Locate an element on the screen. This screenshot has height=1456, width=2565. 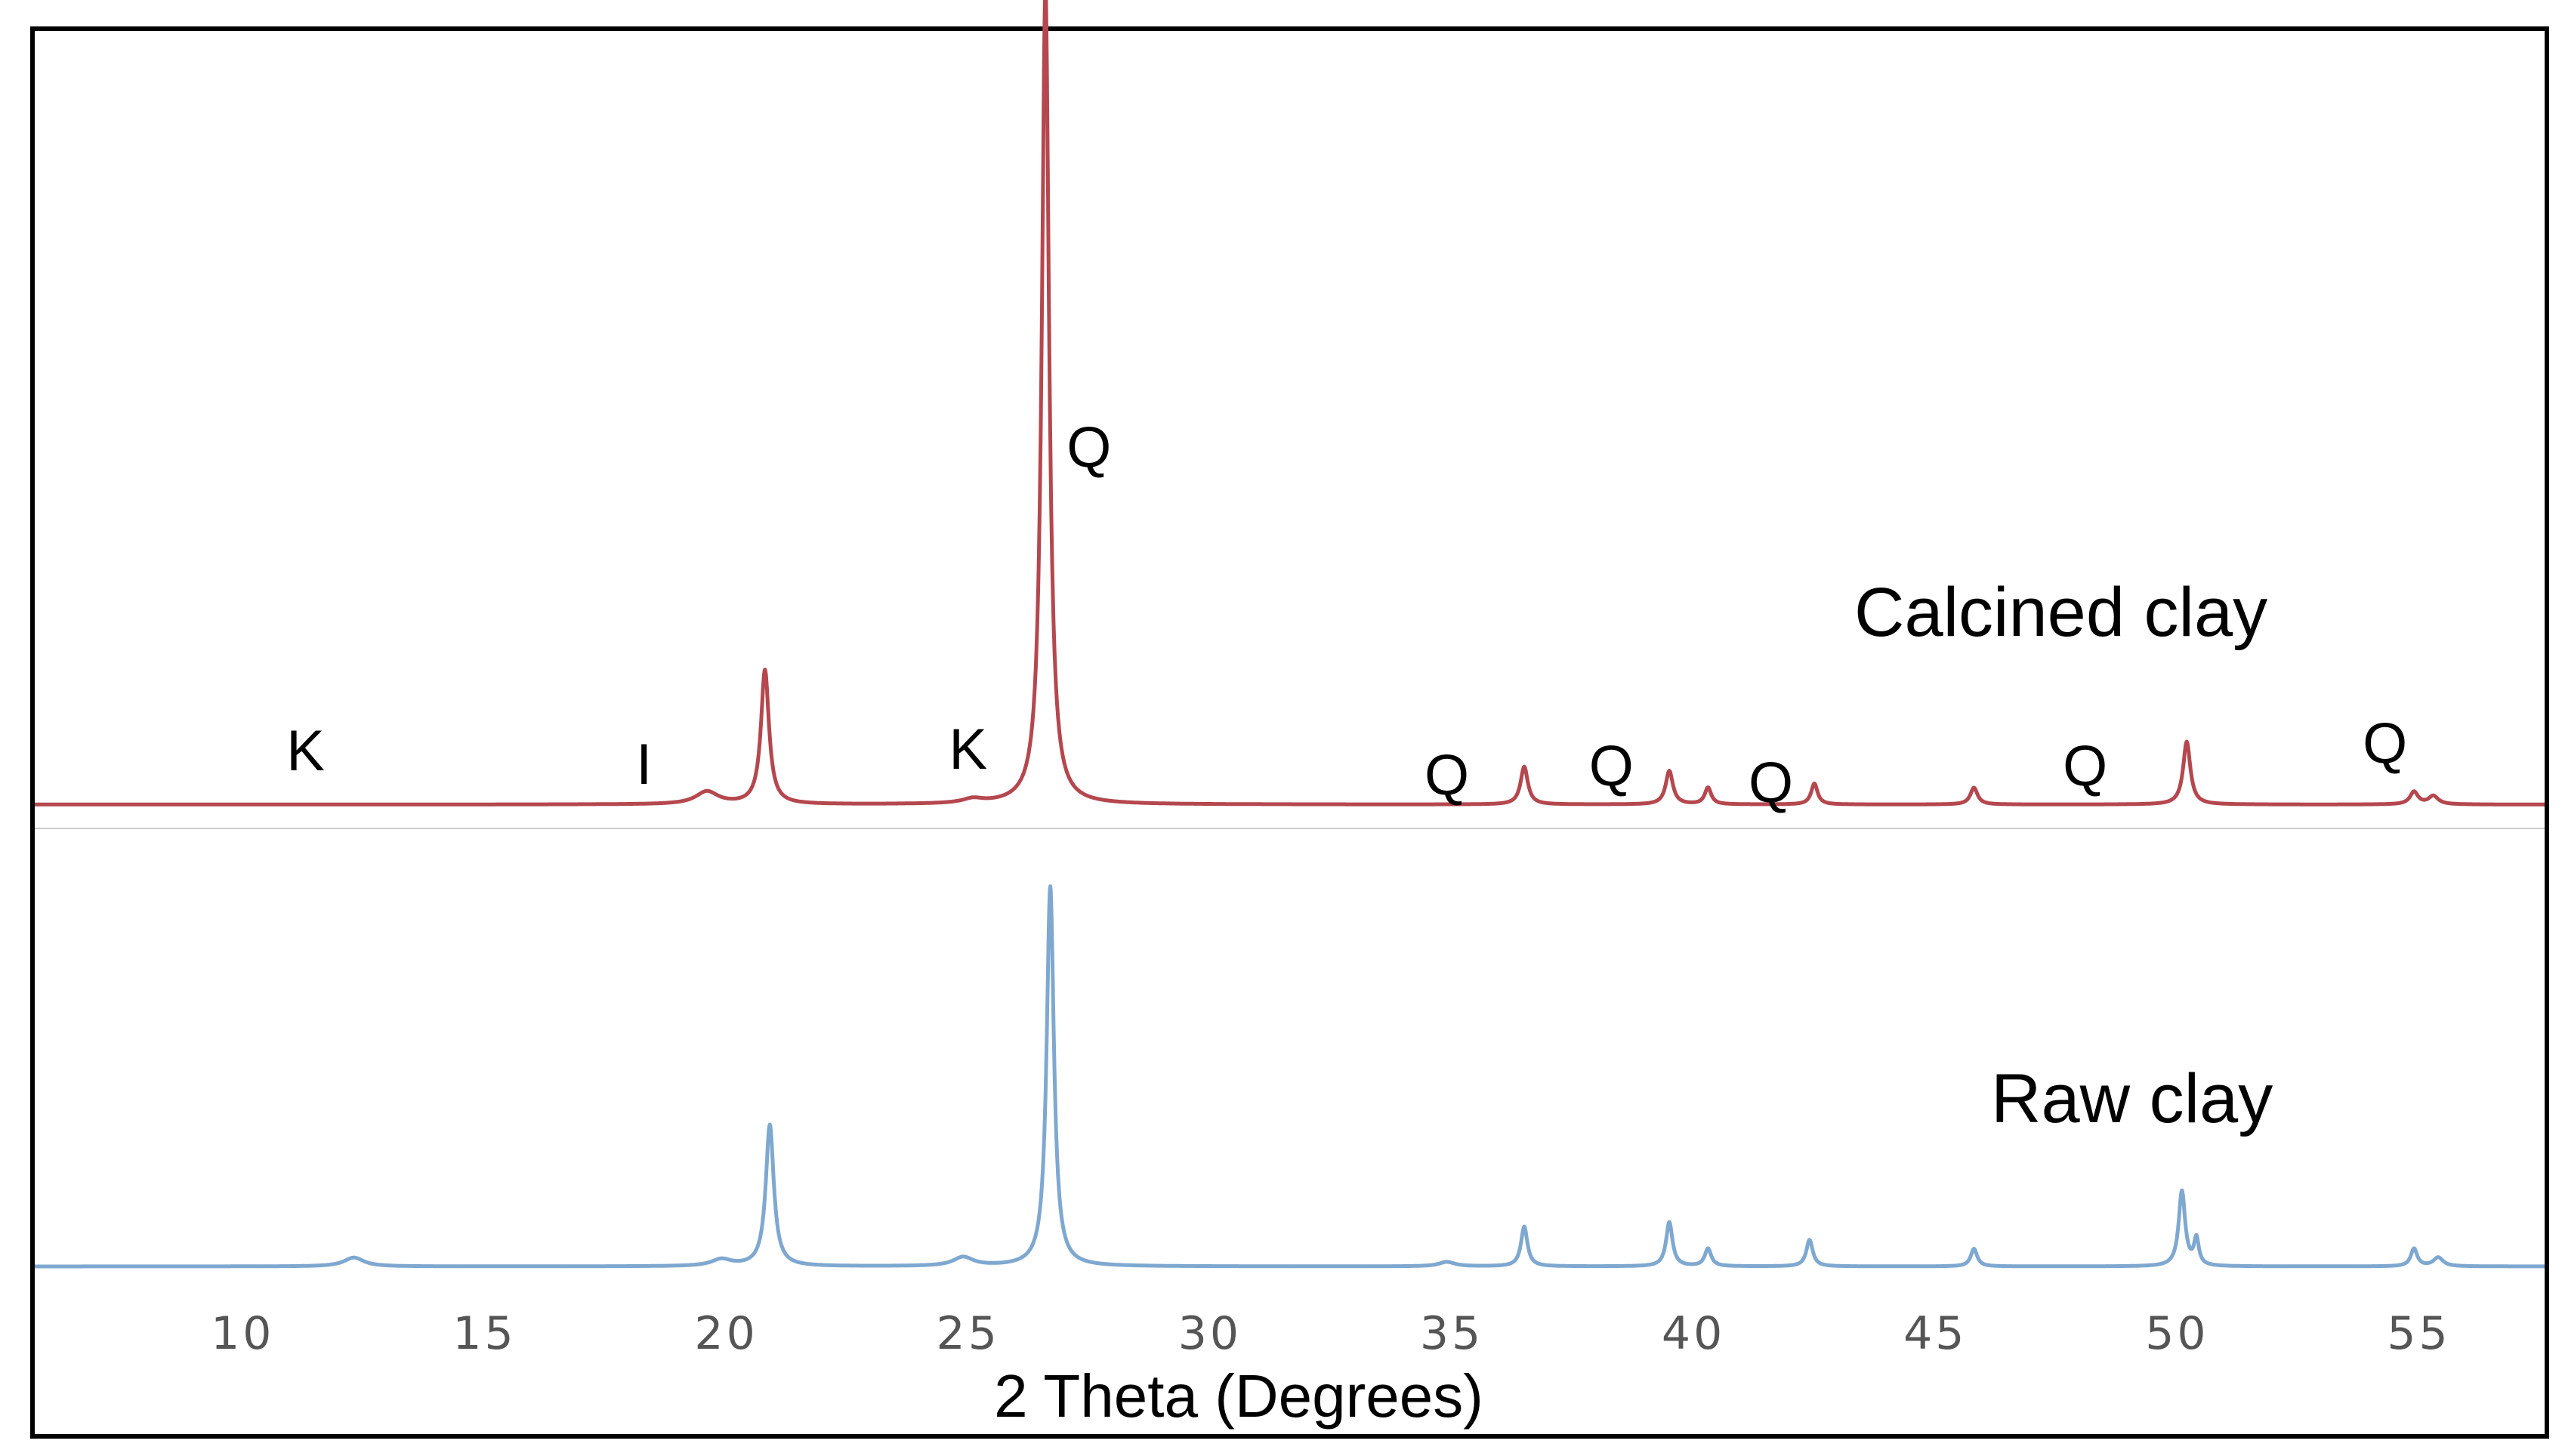
peak-label-quartz-2: Q is located at coordinates (1446, 775).